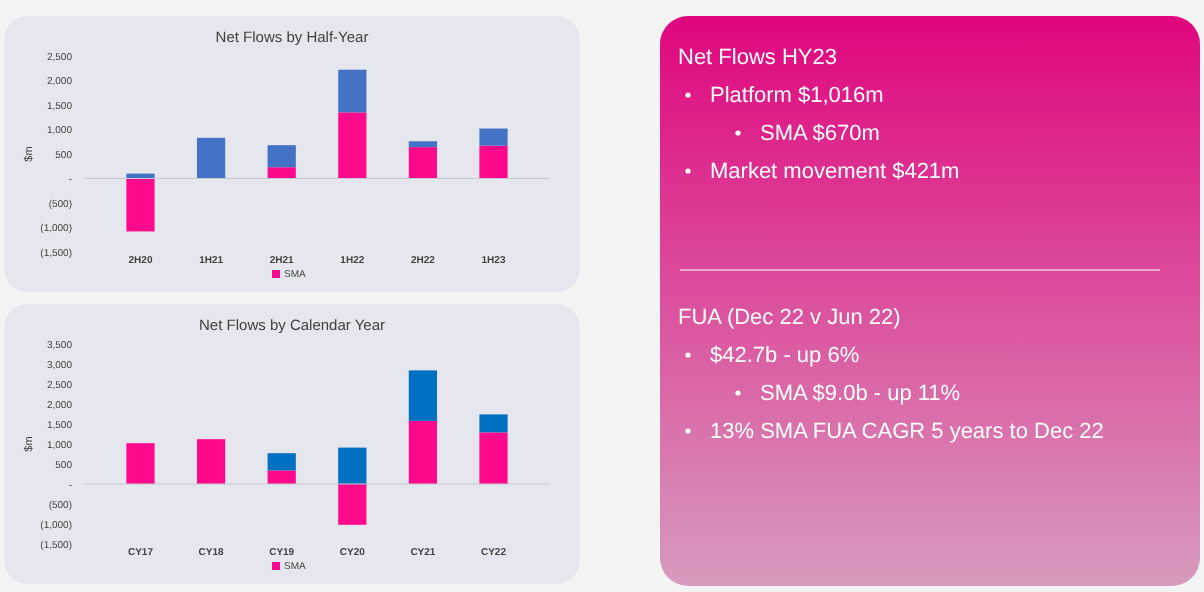 This screenshot has height=592, width=1204. Describe the element at coordinates (797, 96) in the screenshot. I see `text: Platform $1,016m` at that location.